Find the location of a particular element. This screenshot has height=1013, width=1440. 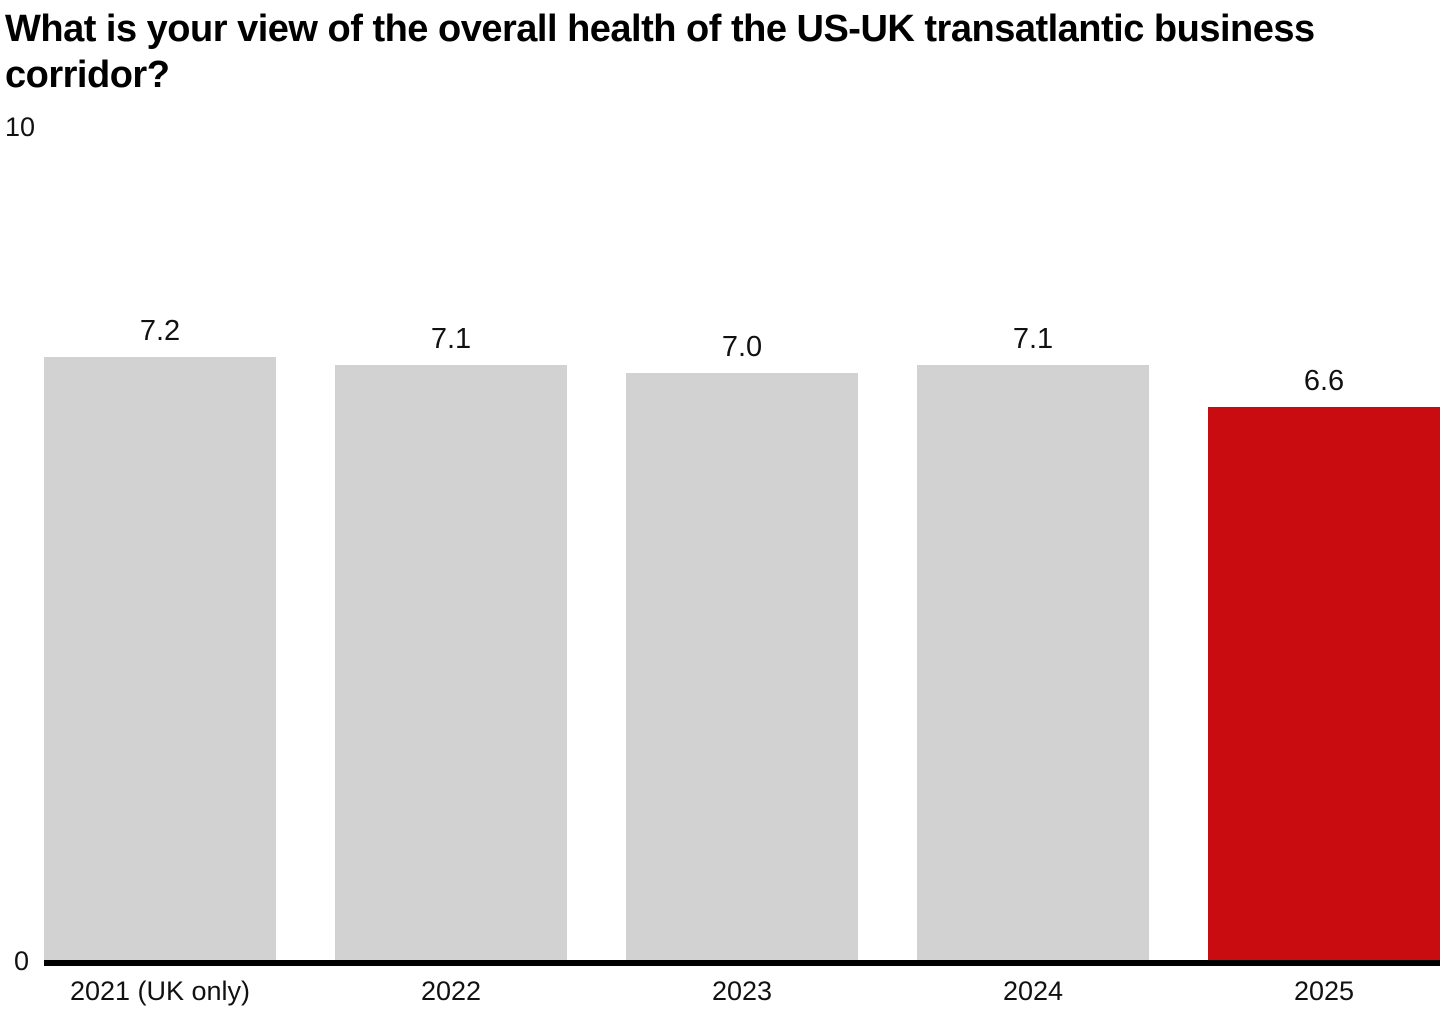

bar-value-label: 6.6 is located at coordinates (1324, 380).